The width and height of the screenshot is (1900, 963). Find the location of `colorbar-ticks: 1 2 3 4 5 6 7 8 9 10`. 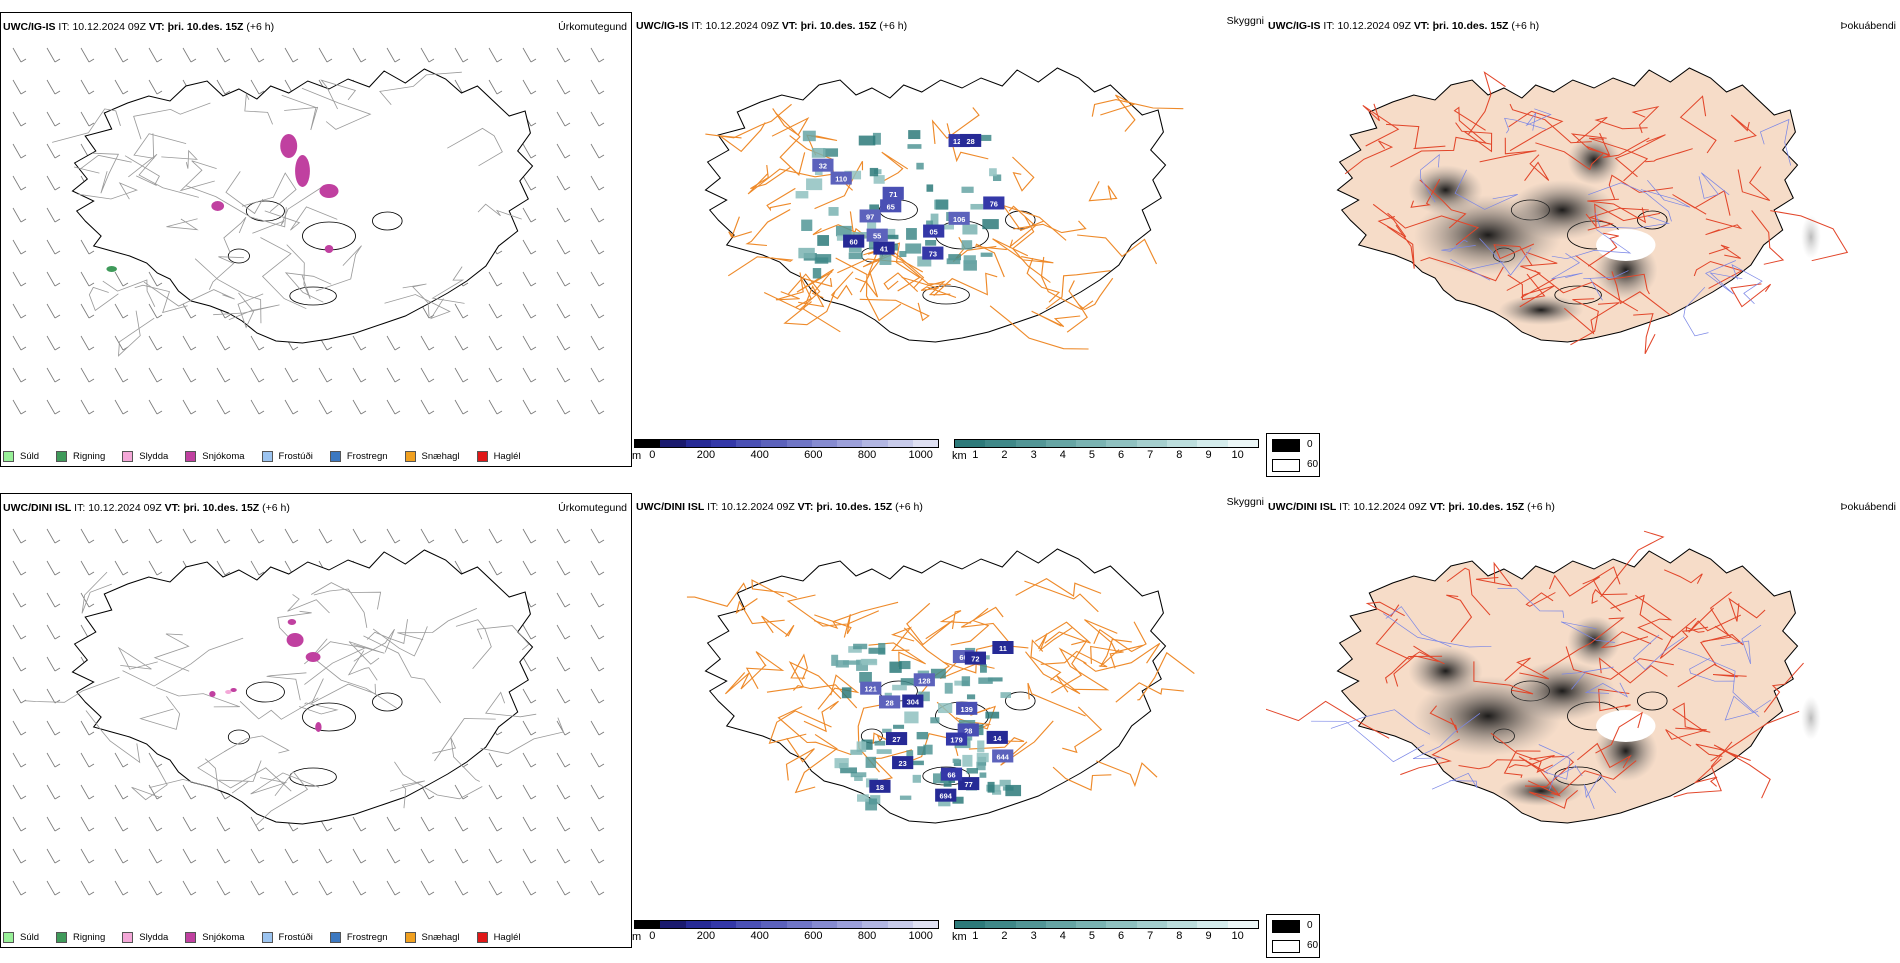

colorbar-ticks: 1 2 3 4 5 6 7 8 9 10 is located at coordinates (1106, 936).